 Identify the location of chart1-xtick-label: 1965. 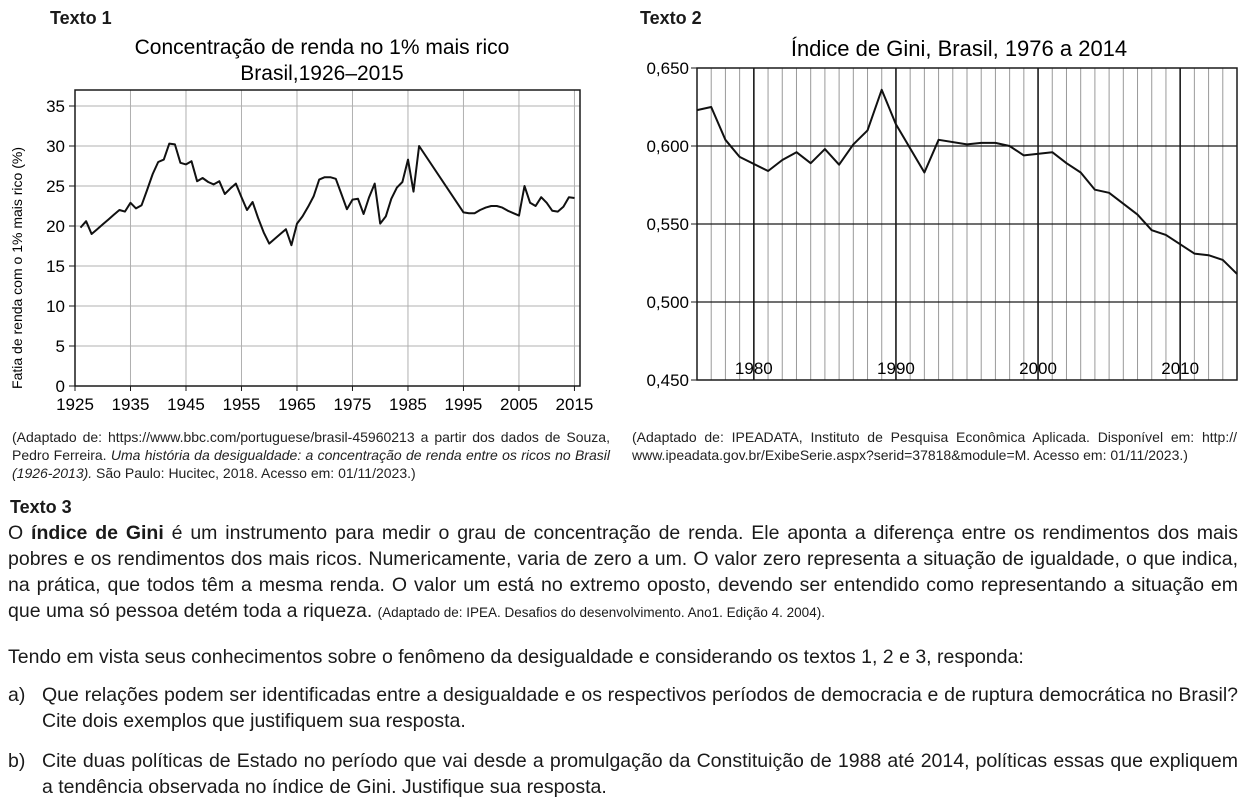
(297, 404).